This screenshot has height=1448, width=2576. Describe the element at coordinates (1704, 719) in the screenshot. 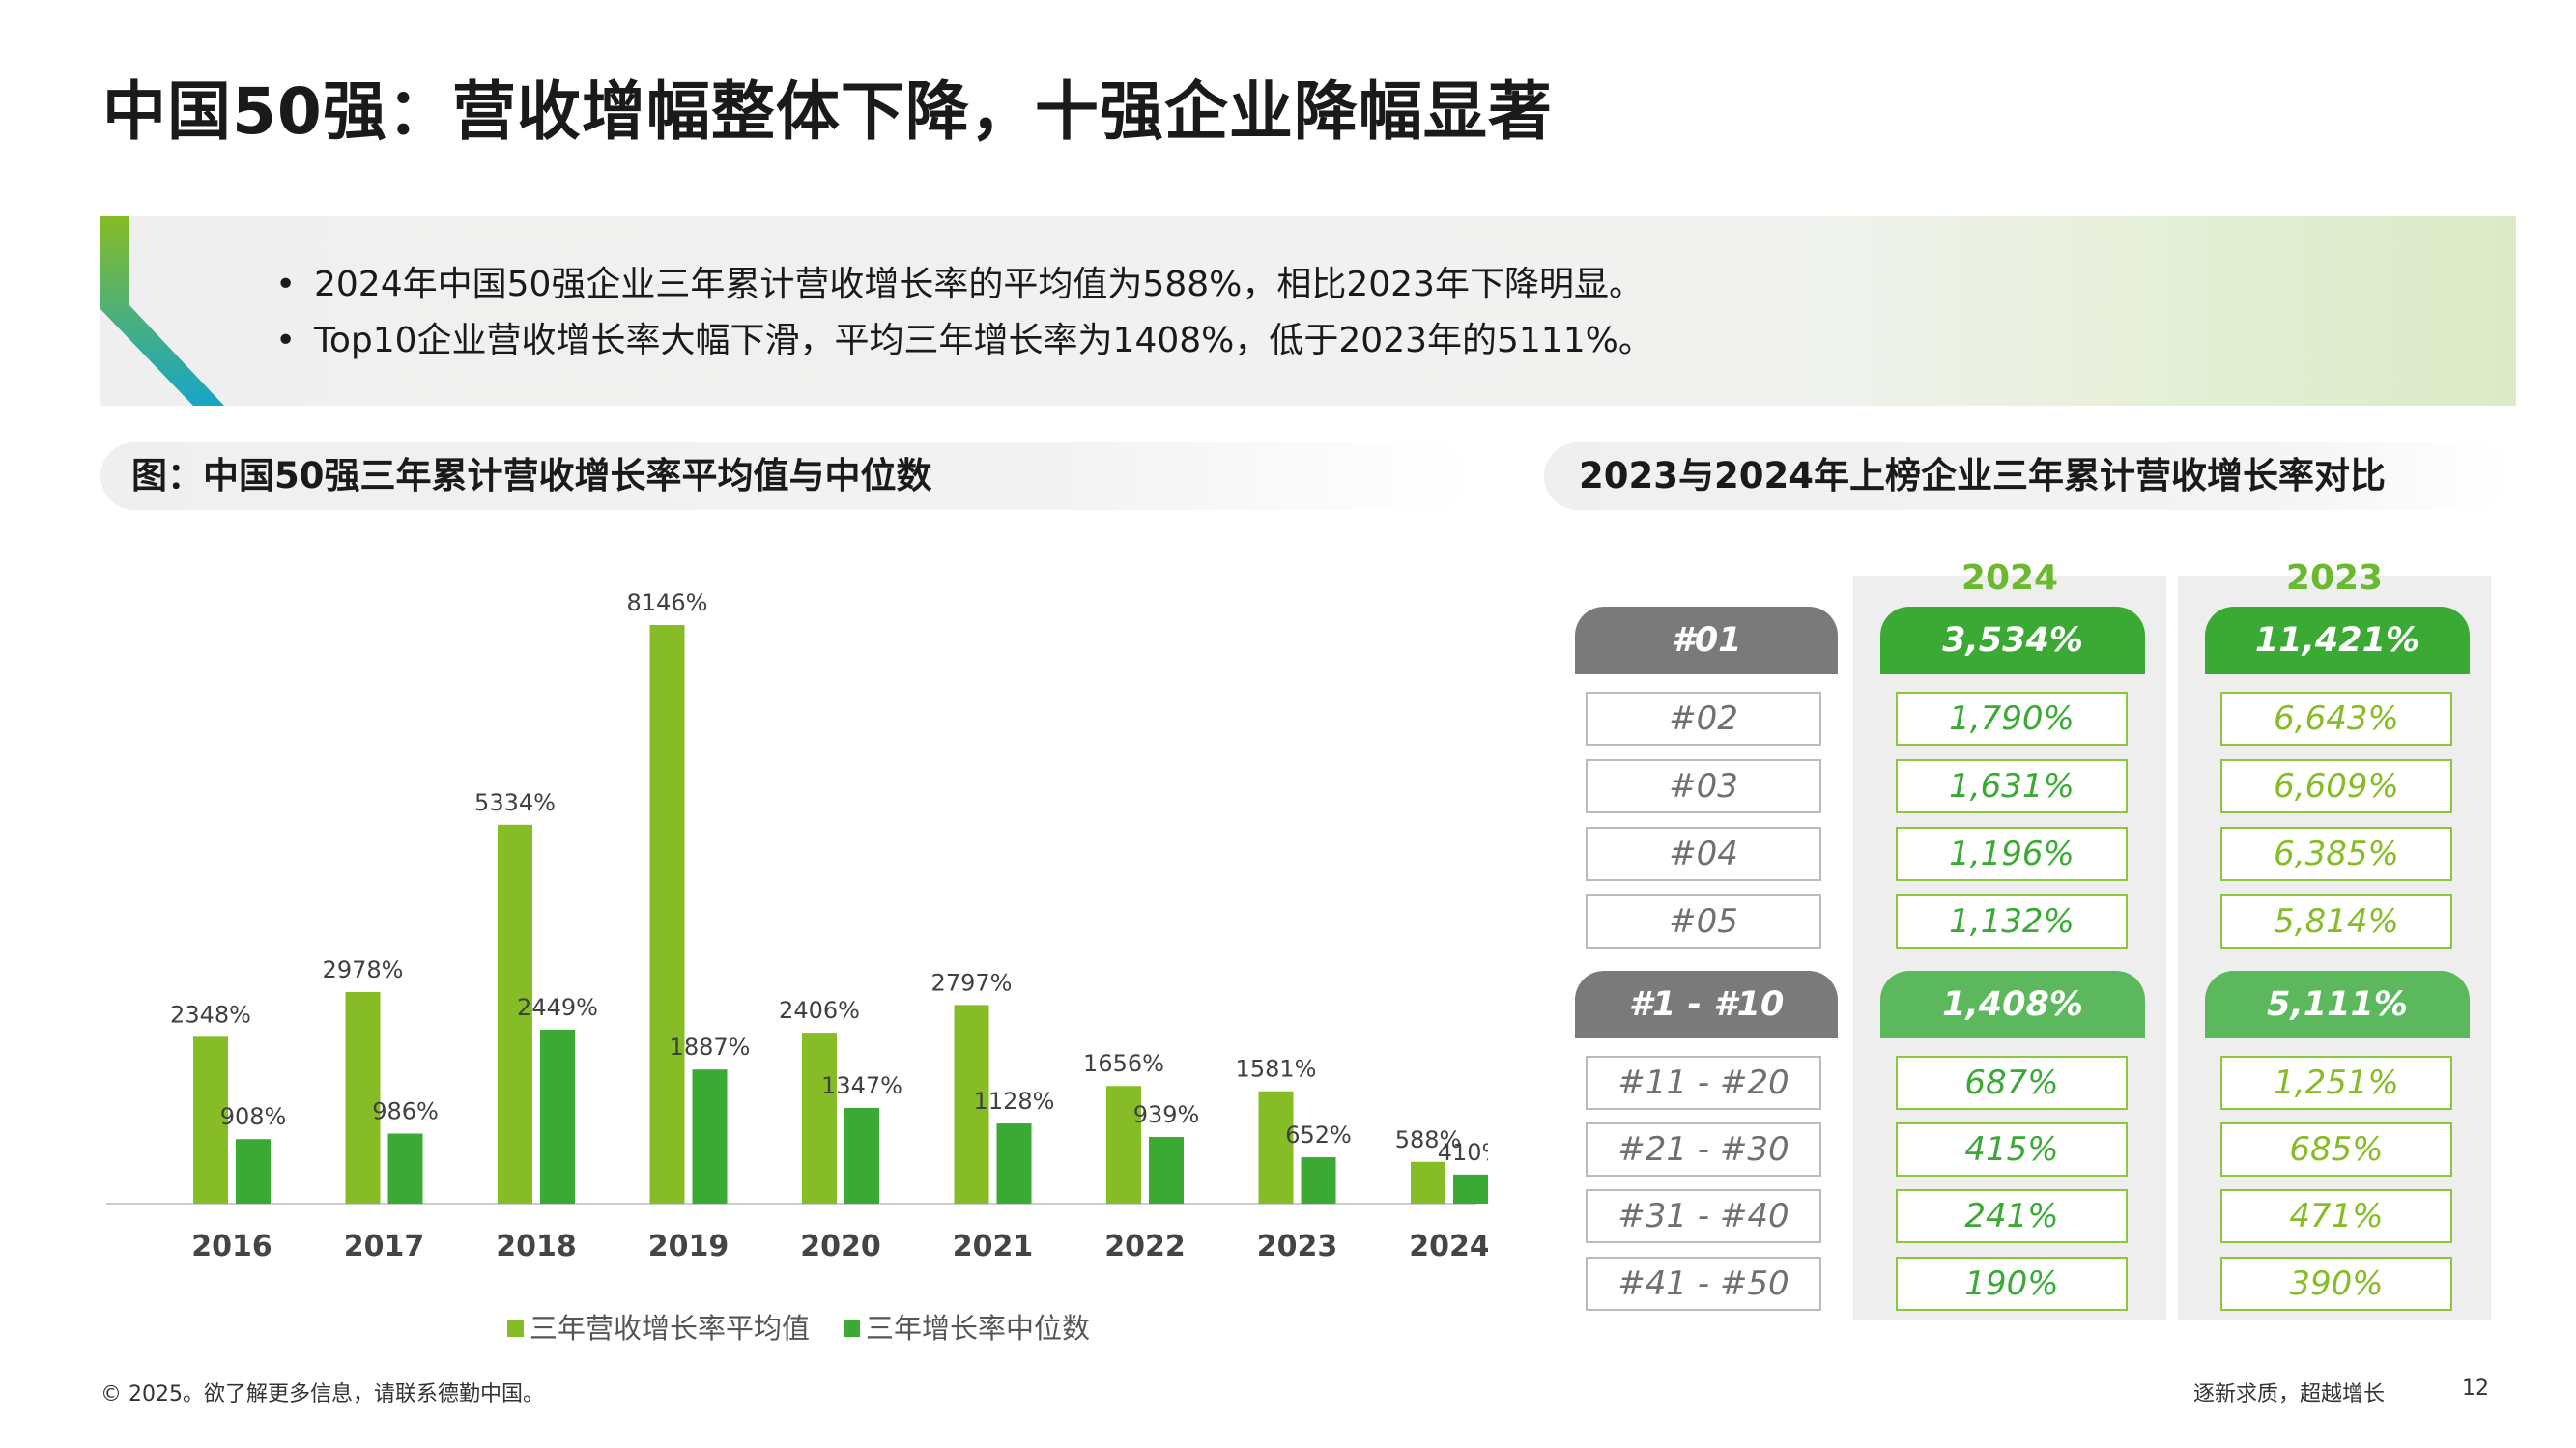

I see `rank-label-1: #02` at that location.